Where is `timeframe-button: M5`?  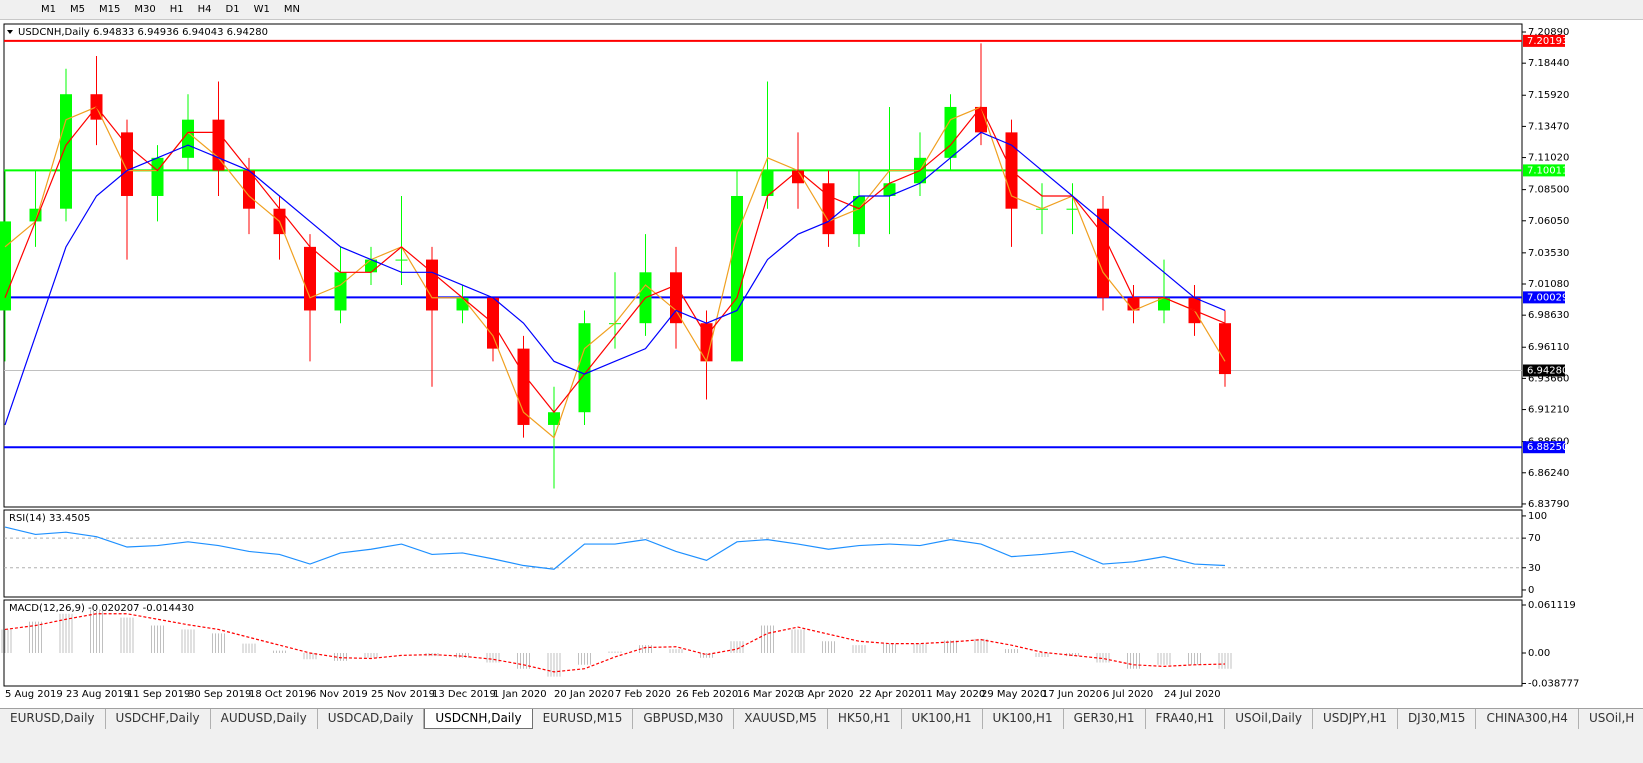
timeframe-button: M5 is located at coordinates (77, 9).